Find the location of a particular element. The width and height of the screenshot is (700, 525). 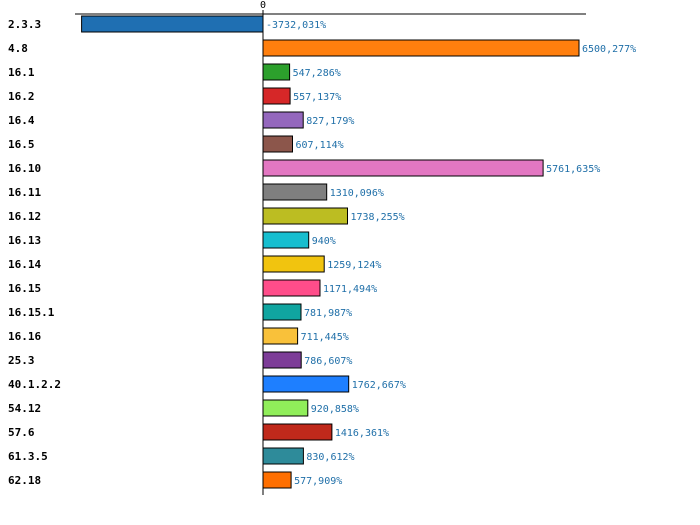

value-label: 1259,124% is located at coordinates (354, 265).